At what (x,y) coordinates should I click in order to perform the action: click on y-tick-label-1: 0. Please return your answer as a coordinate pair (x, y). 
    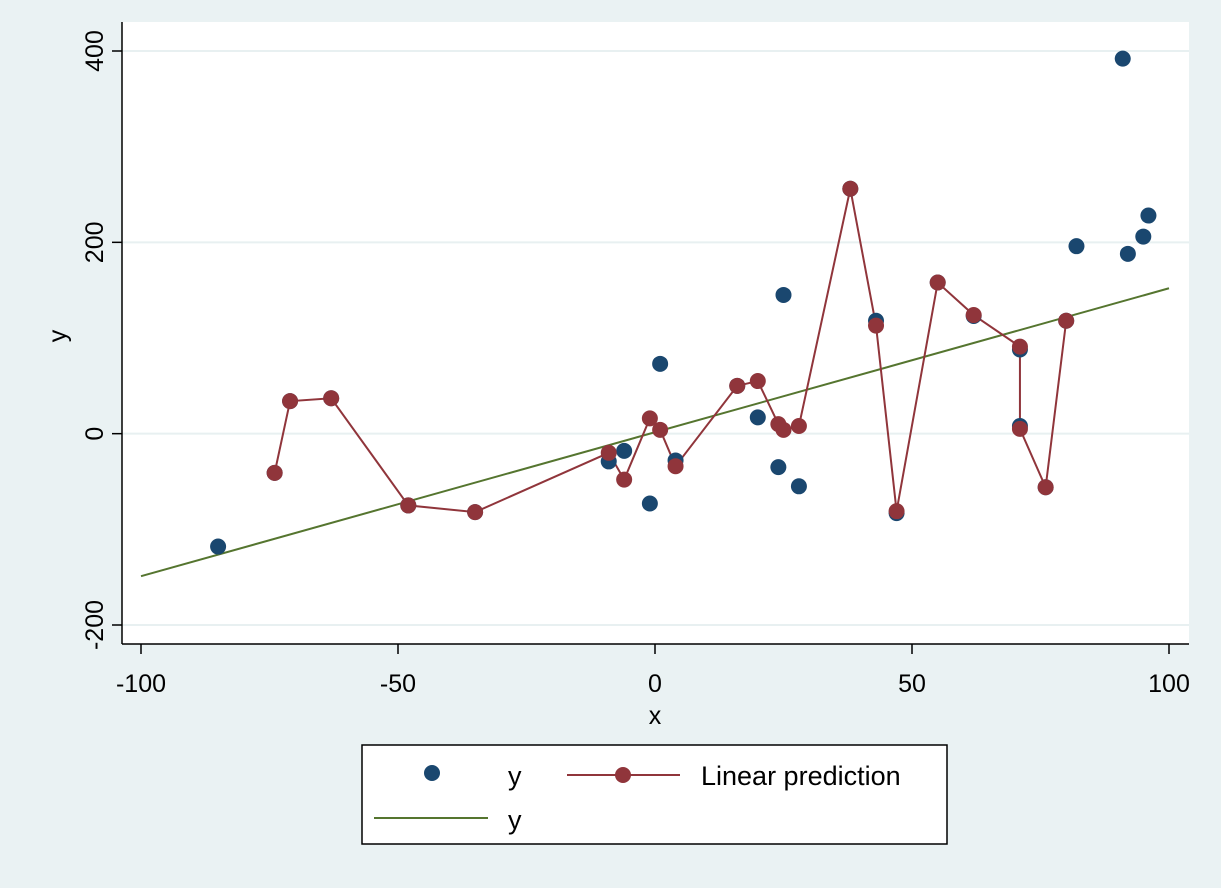
    Looking at the image, I should click on (95, 434).